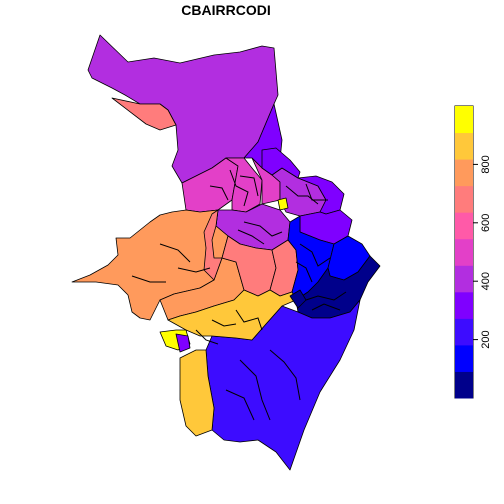  I want to click on legend-swatch-c600, so click(464, 226).